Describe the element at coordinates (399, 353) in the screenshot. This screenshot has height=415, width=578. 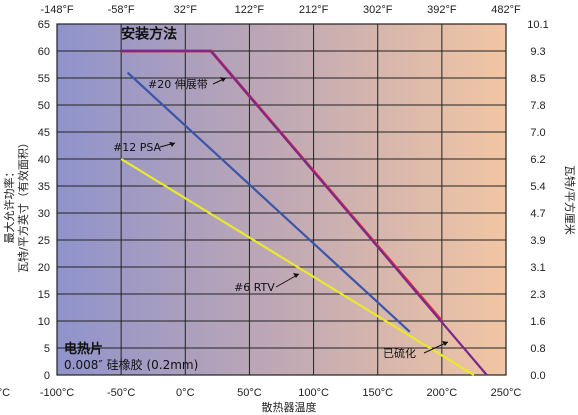
I see `series-label: 已硫化` at that location.